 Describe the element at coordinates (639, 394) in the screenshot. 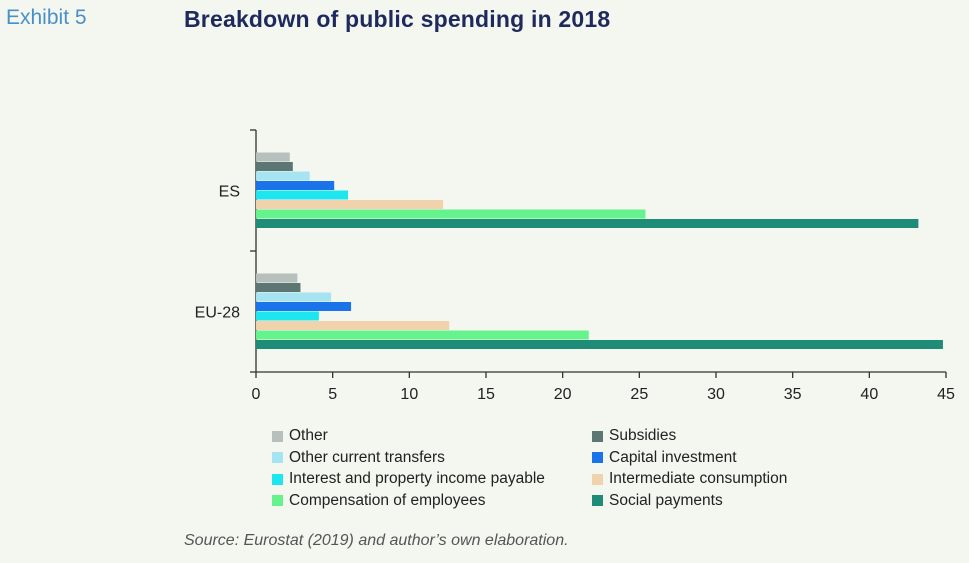

I see `x-tick-label: 25` at that location.